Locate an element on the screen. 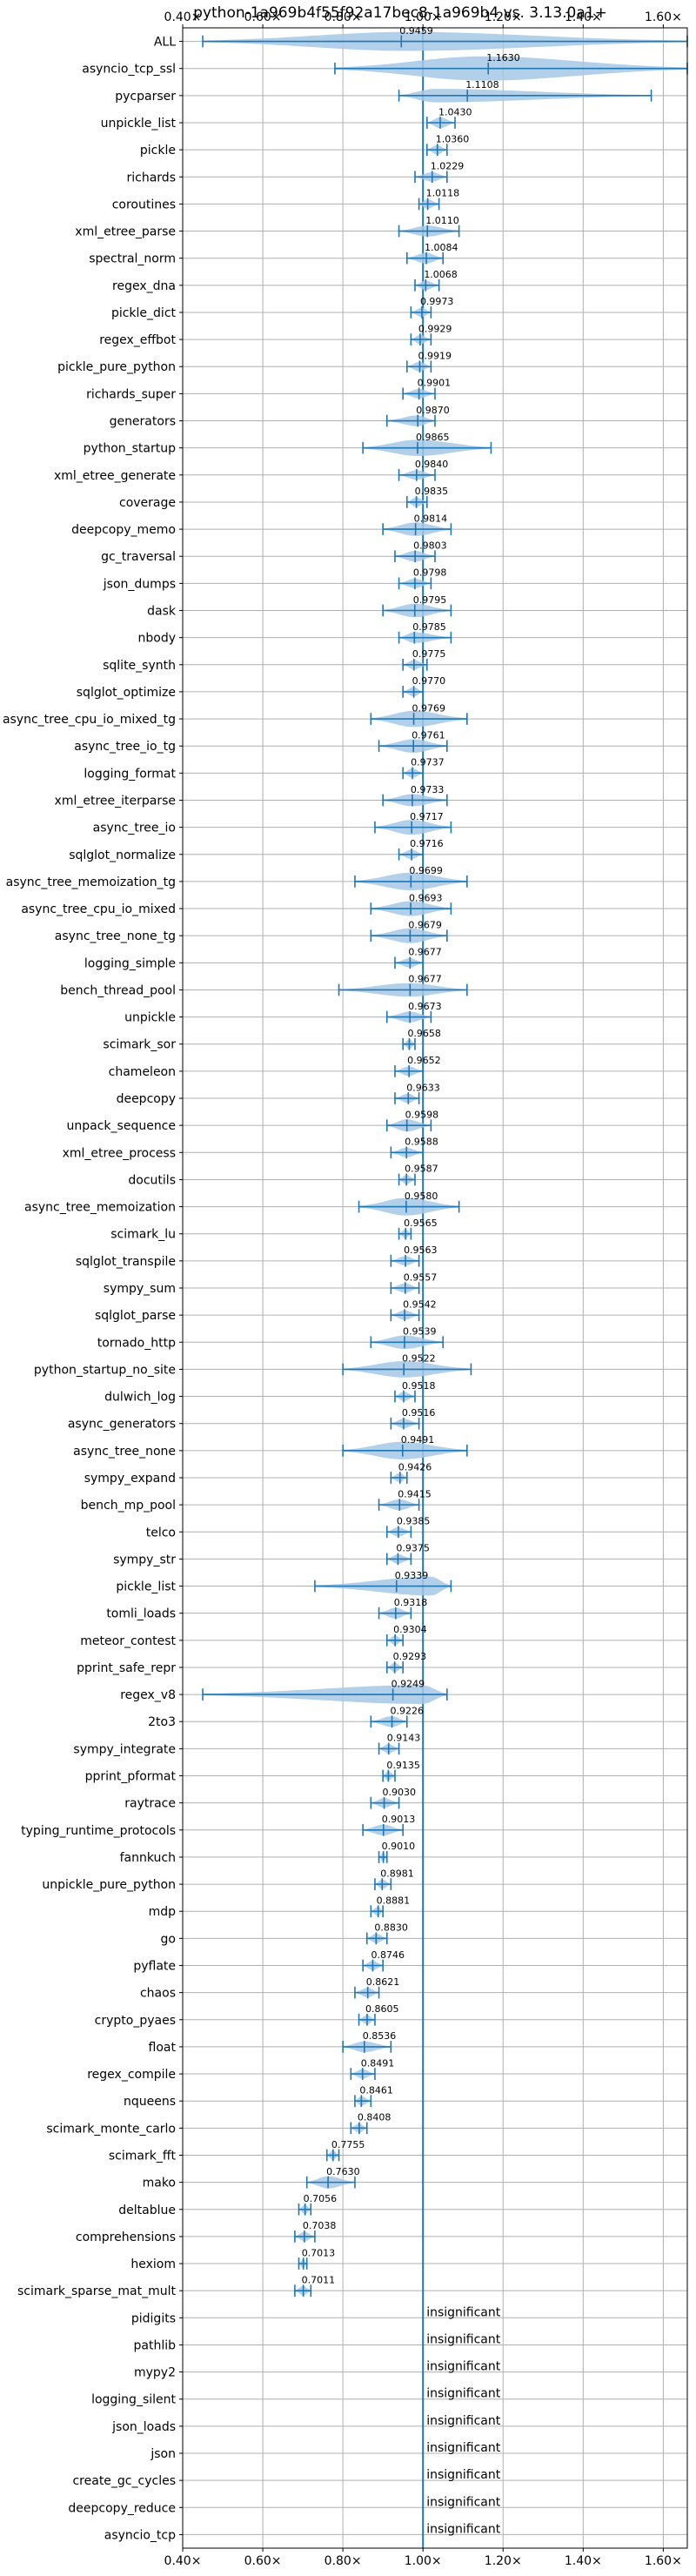  benchmark-label: scimark_fft is located at coordinates (143, 2156).